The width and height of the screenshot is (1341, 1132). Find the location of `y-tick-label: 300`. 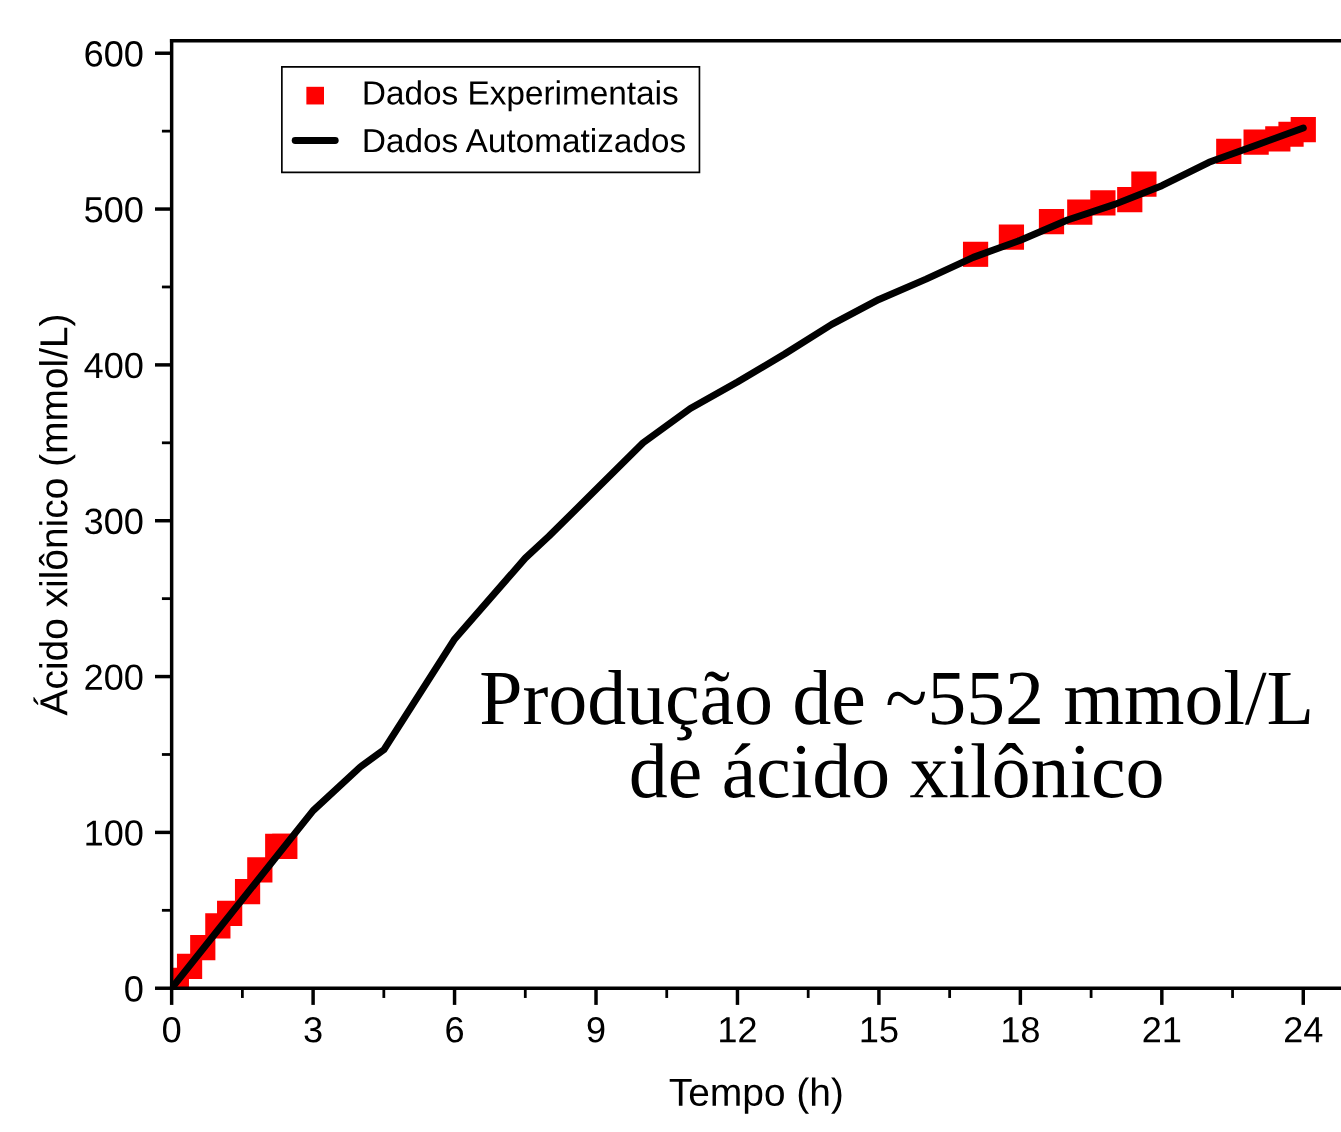

y-tick-label: 300 is located at coordinates (114, 521).